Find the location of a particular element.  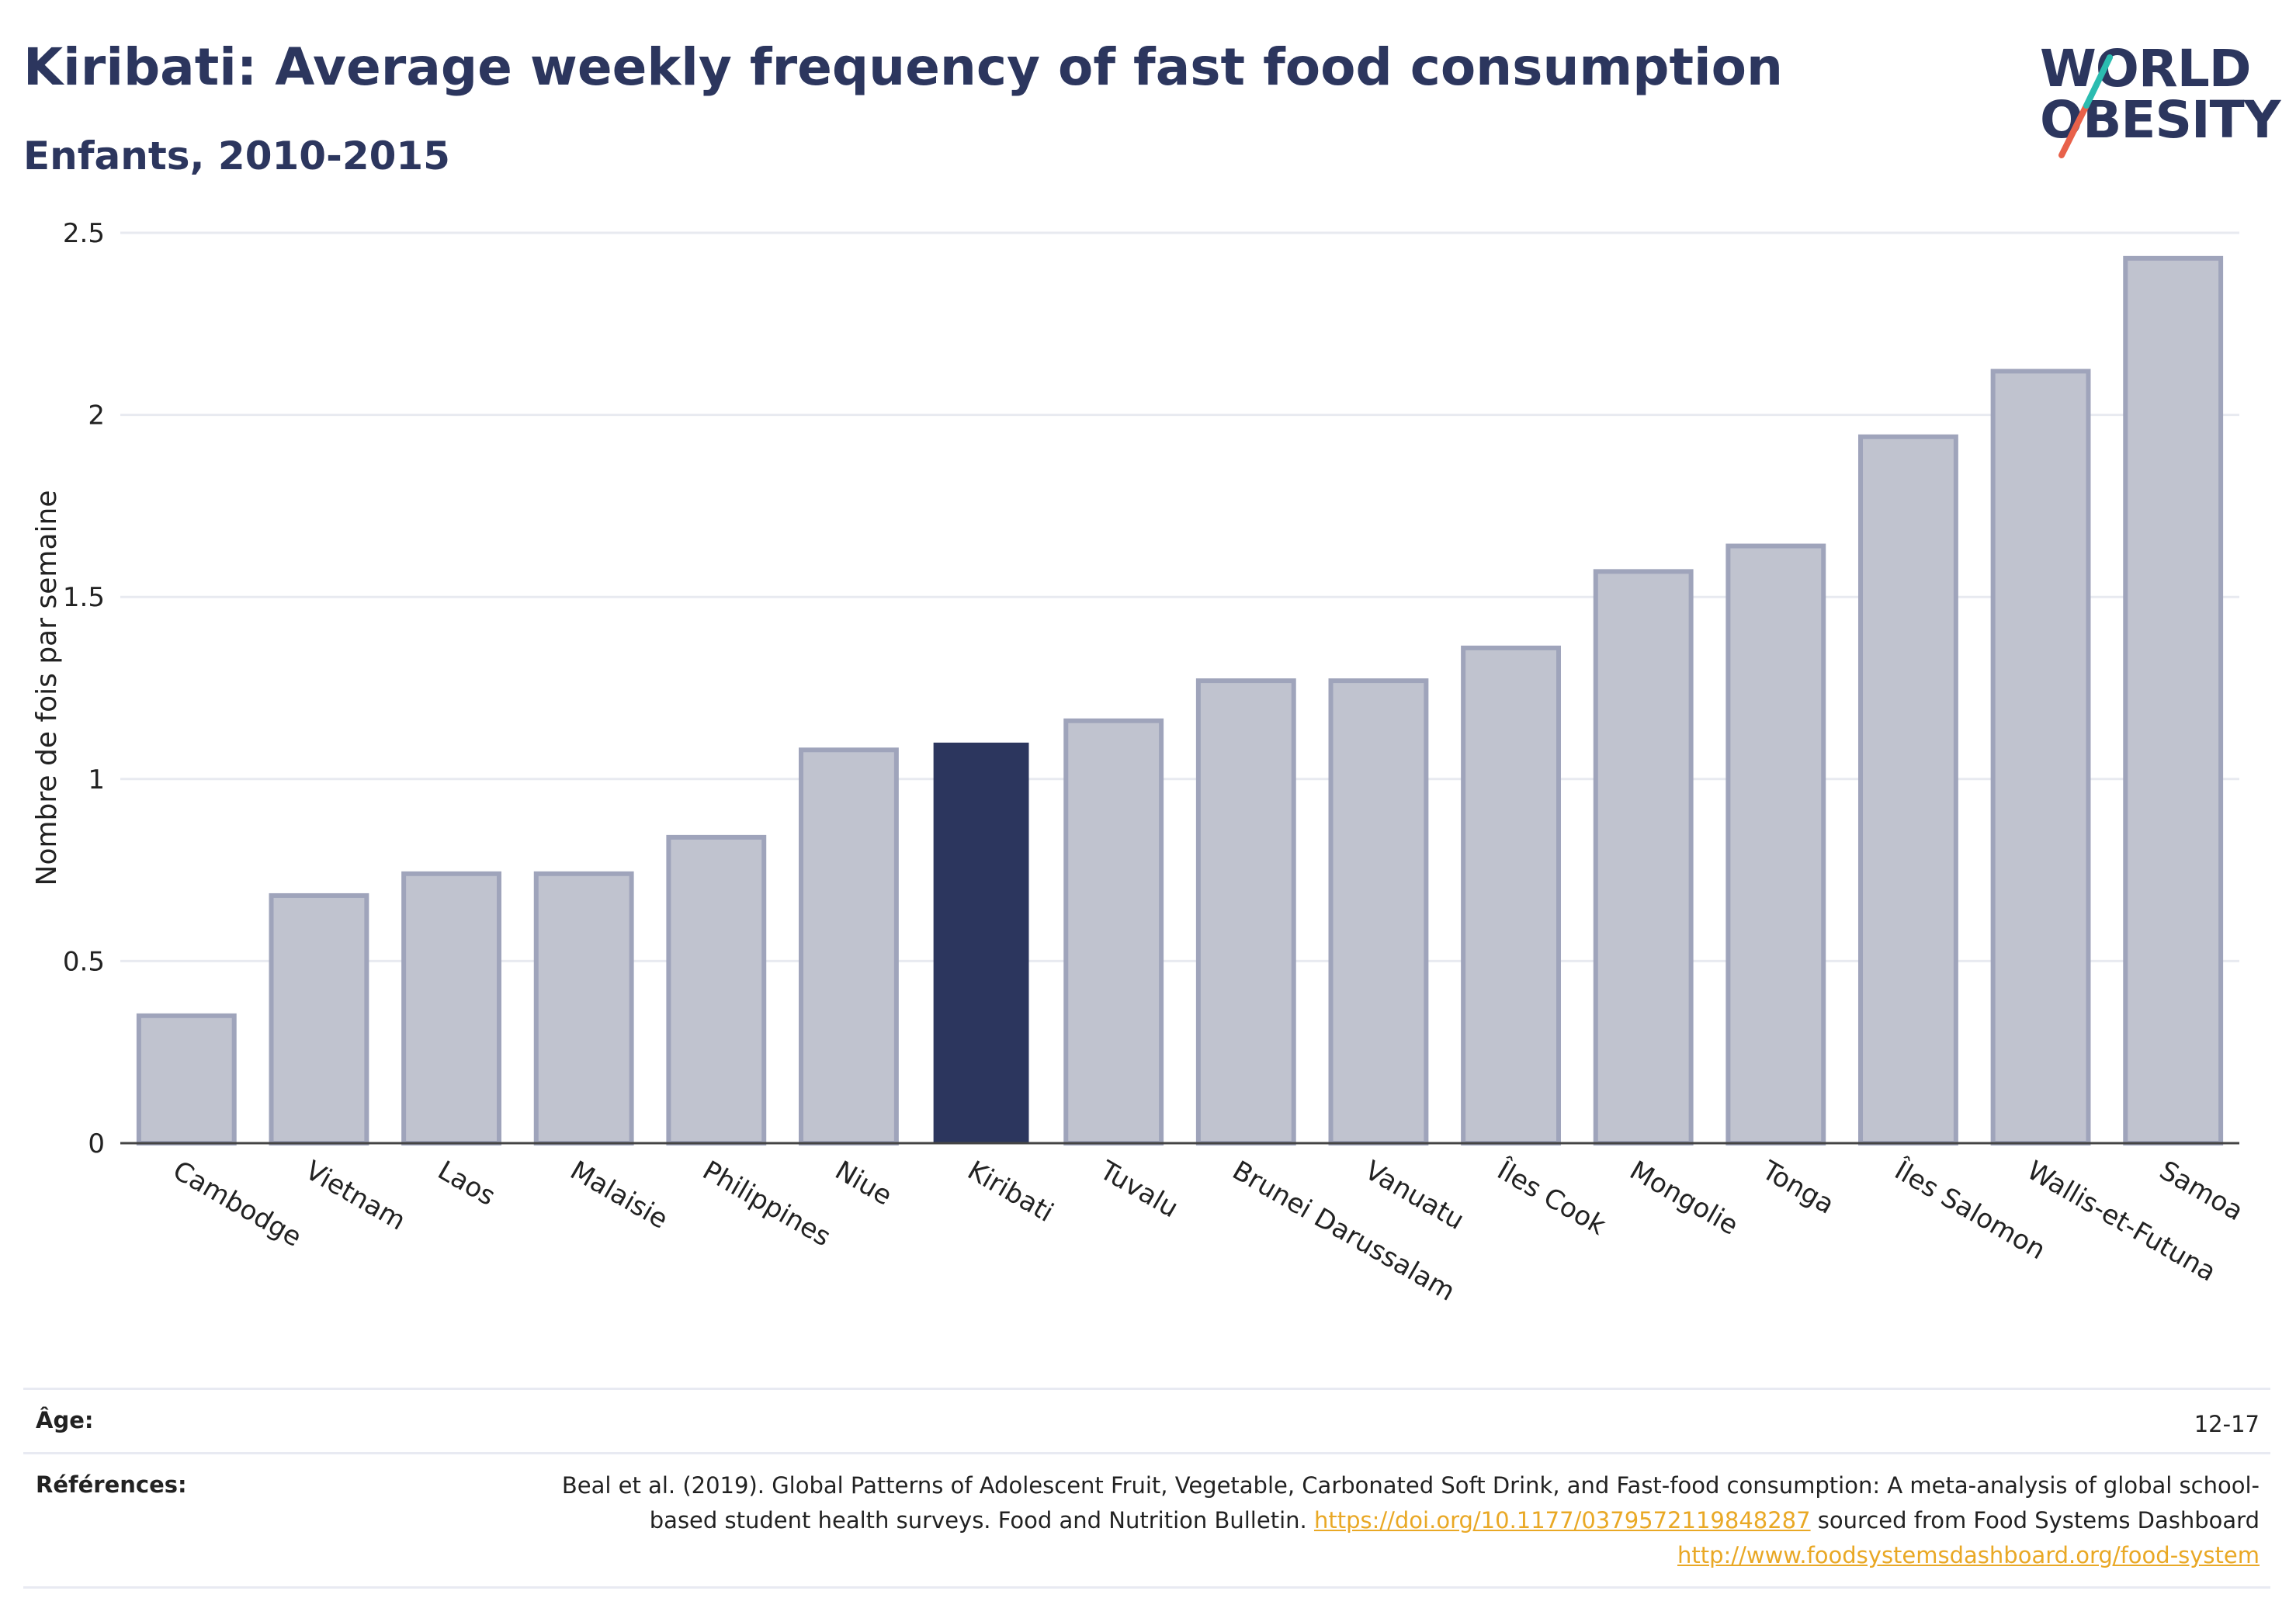

logo-slash-icon is located at coordinates (2085, 106).